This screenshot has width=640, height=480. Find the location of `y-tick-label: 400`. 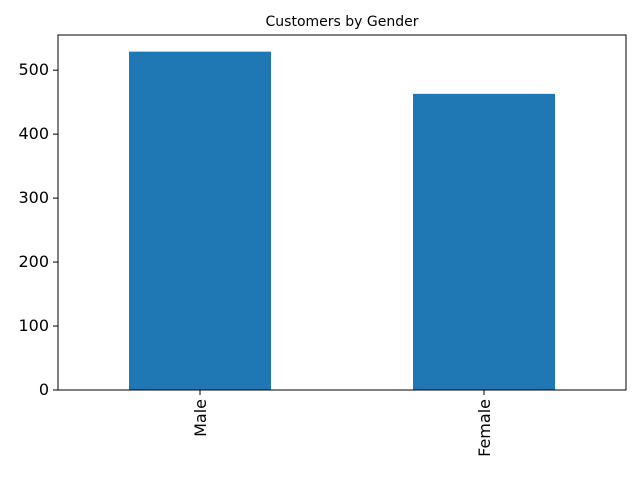

y-tick-label: 400 is located at coordinates (33, 133).